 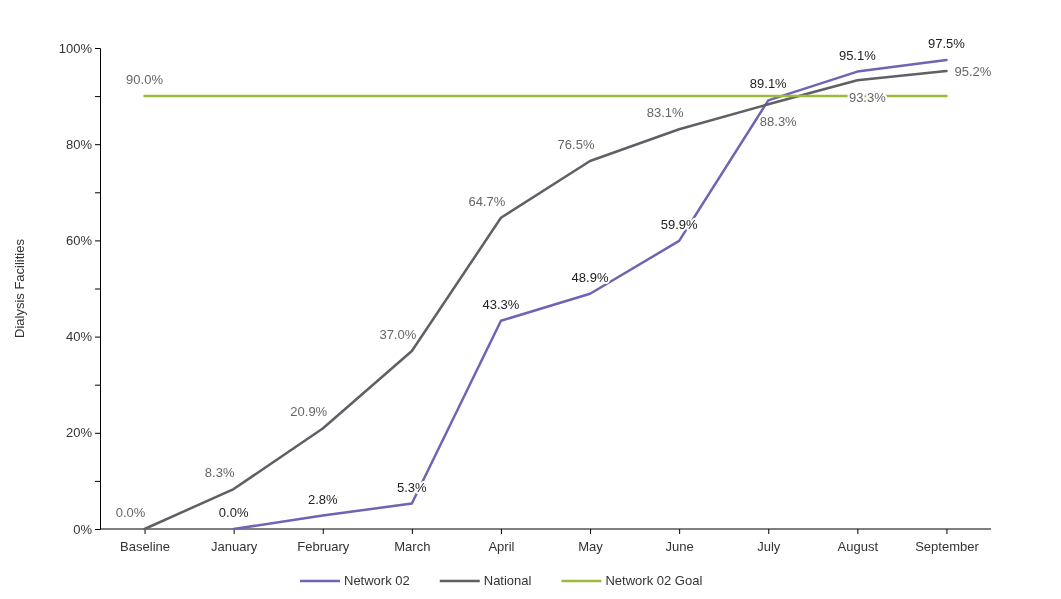 What do you see at coordinates (665, 113) in the screenshot?
I see `data-label: 83.1%` at bounding box center [665, 113].